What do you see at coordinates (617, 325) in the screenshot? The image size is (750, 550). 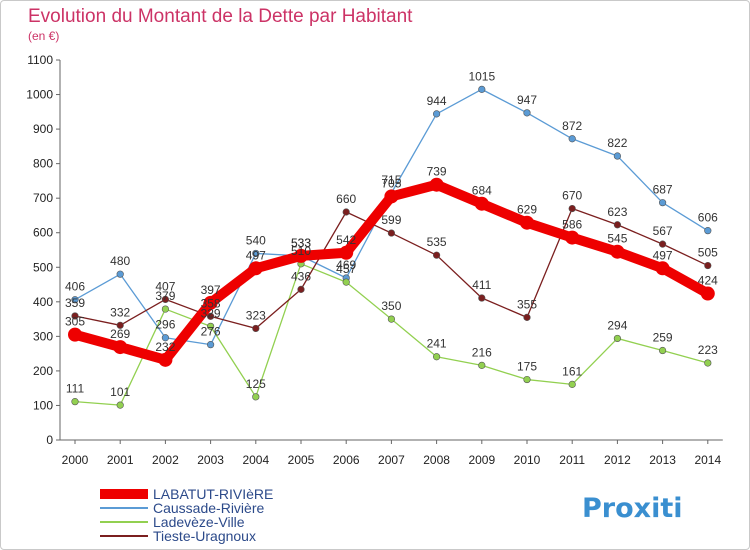 I see `data-label: 294` at bounding box center [617, 325].